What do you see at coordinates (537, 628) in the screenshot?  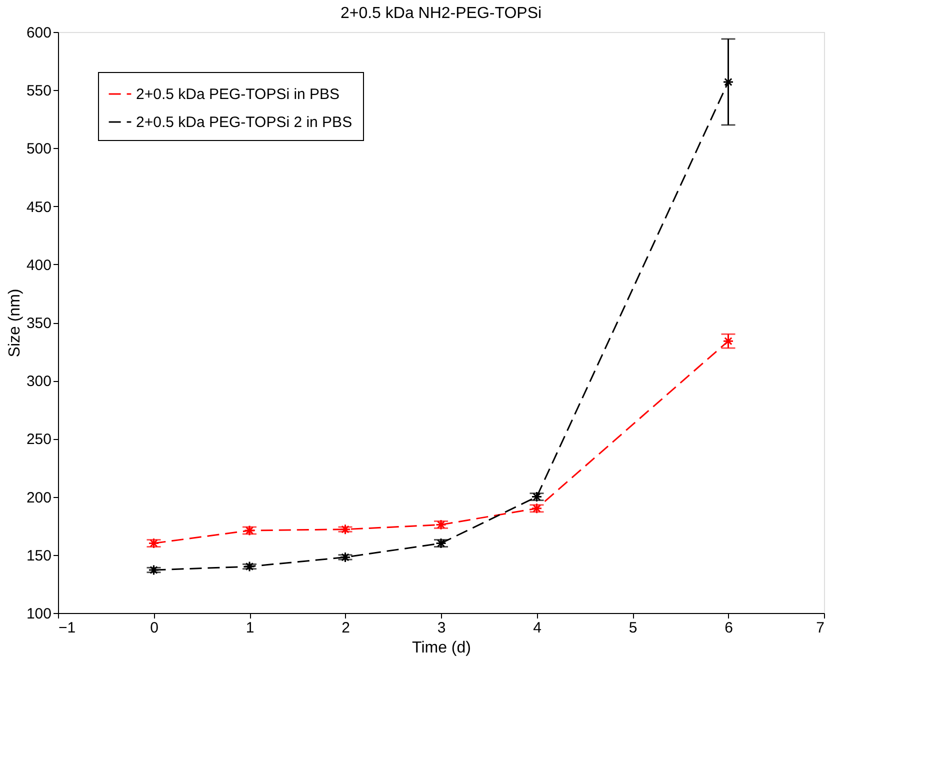 I see `x-tick-label: 4` at bounding box center [537, 628].